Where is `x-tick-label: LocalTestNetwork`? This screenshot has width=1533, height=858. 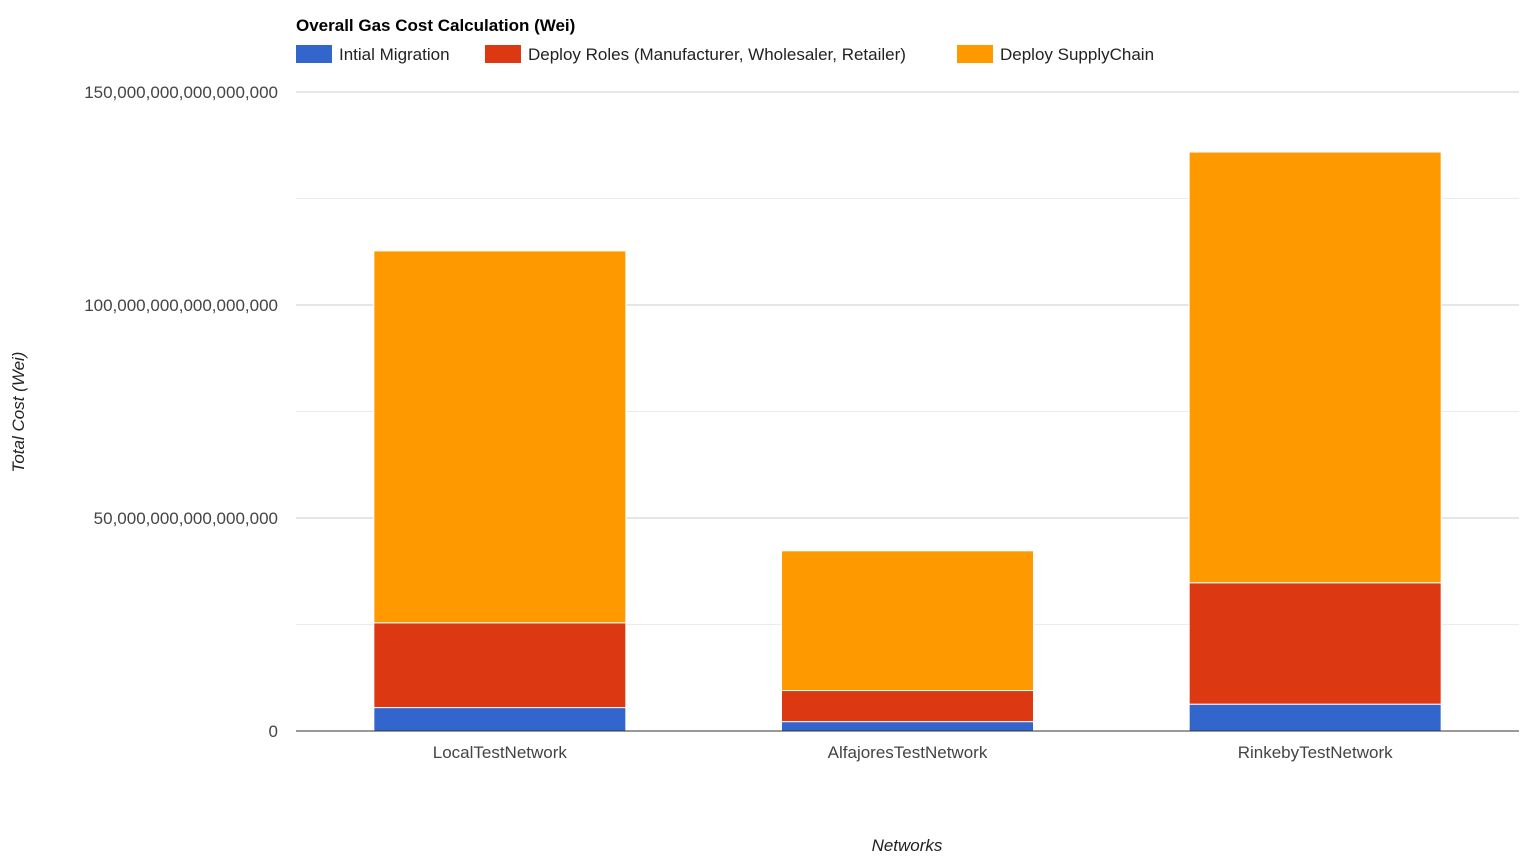
x-tick-label: LocalTestNetwork is located at coordinates (500, 752).